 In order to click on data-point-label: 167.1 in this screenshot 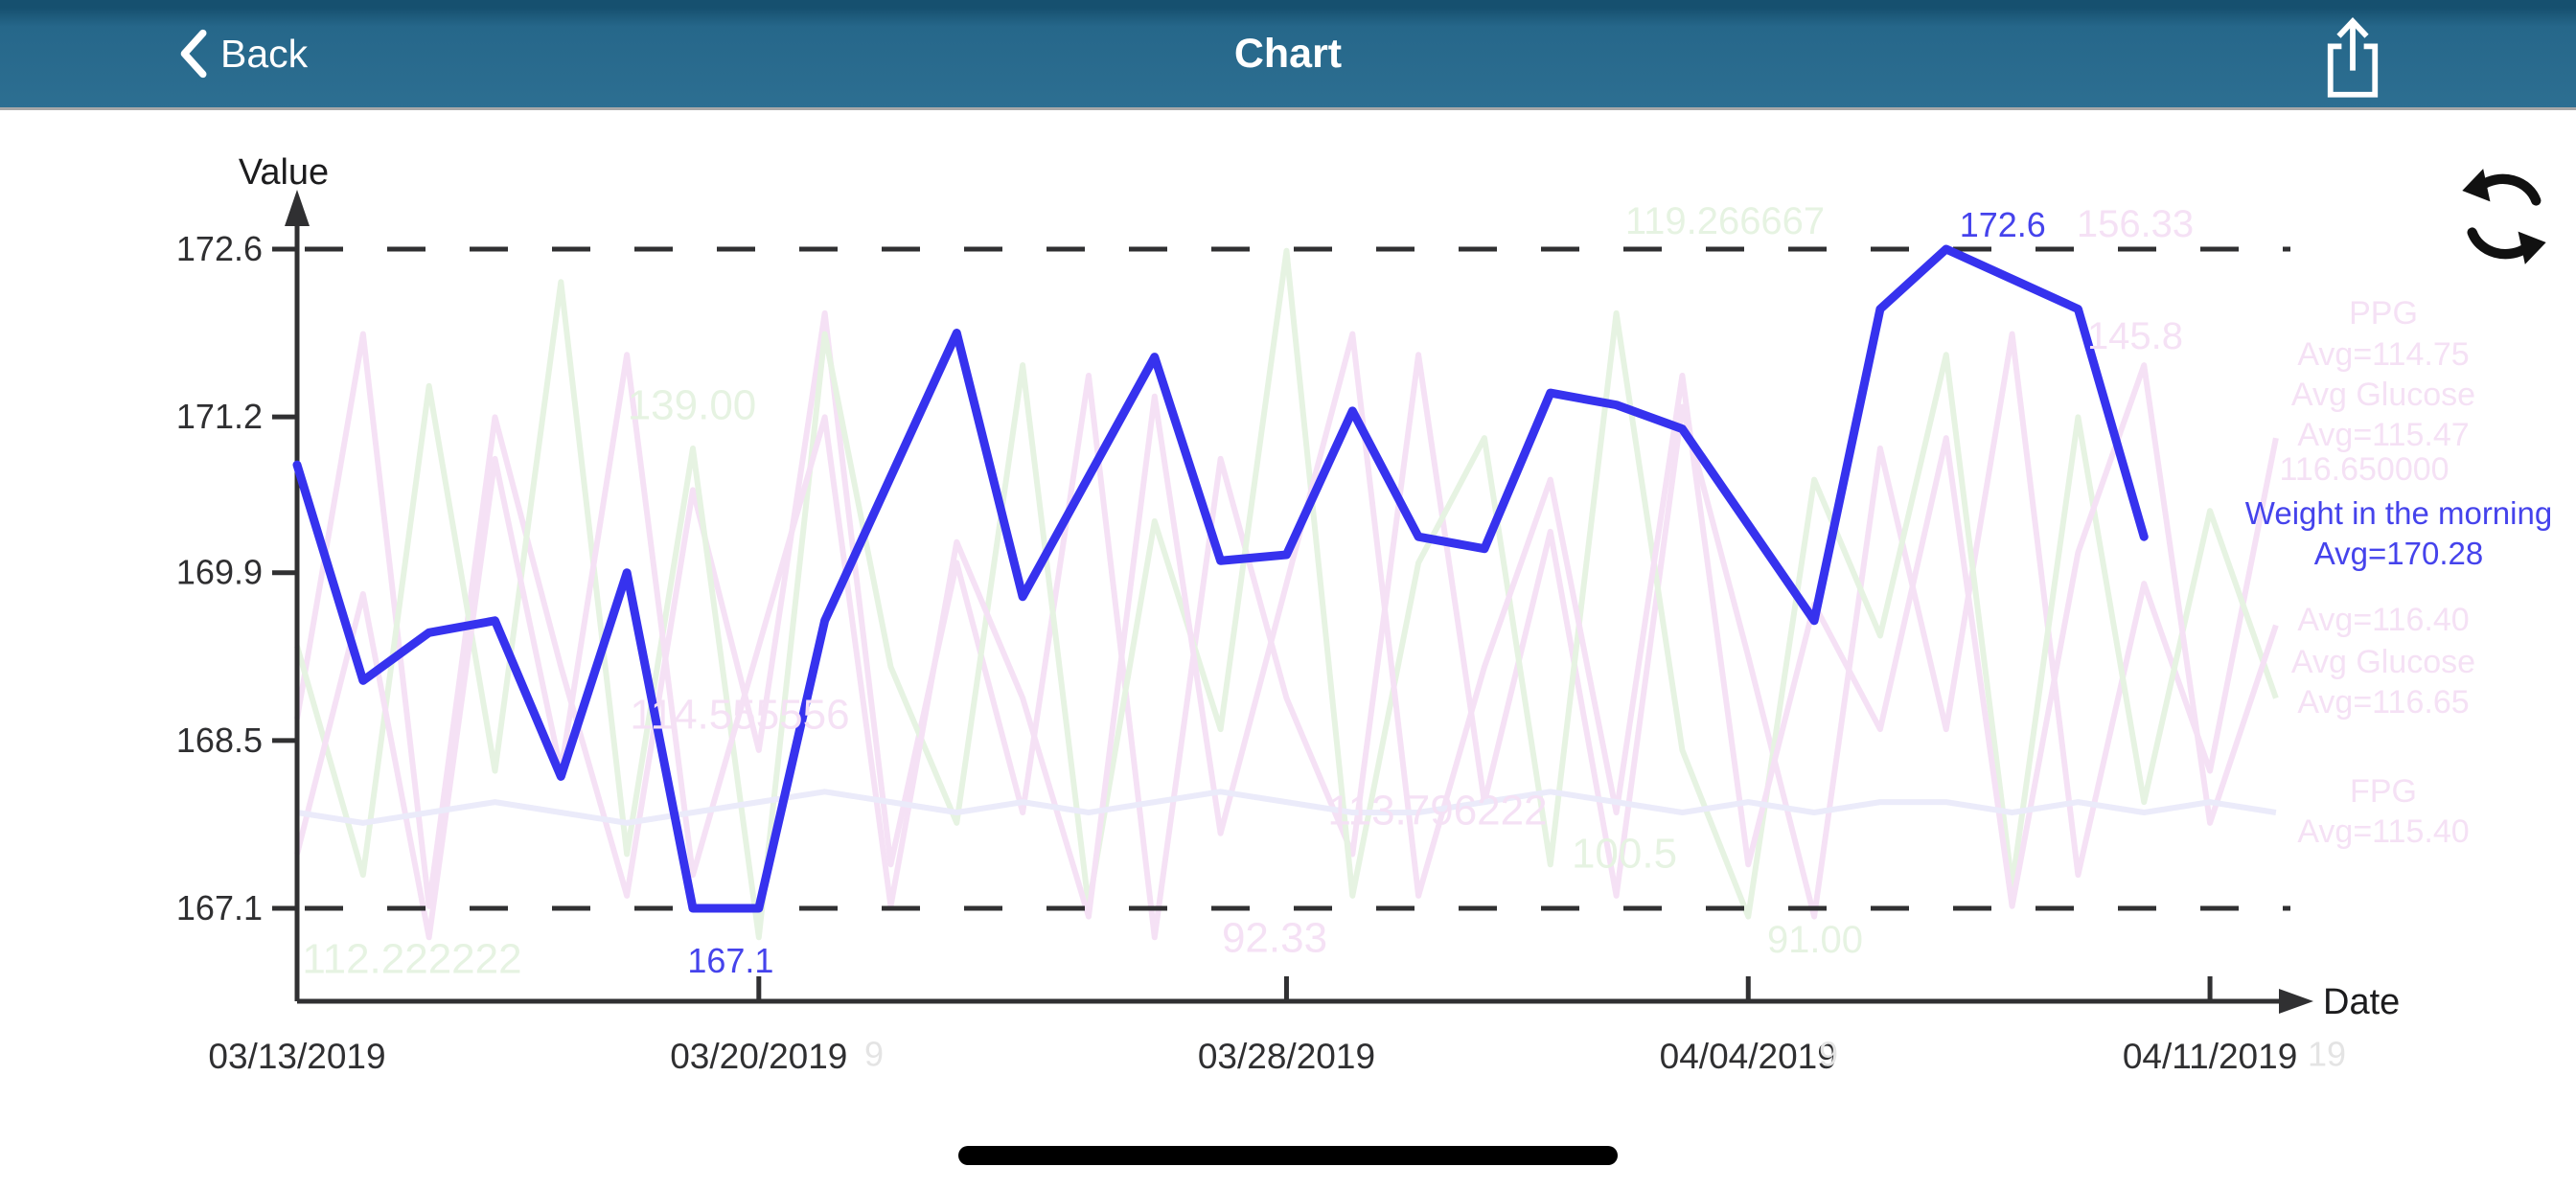, I will do `click(730, 961)`.